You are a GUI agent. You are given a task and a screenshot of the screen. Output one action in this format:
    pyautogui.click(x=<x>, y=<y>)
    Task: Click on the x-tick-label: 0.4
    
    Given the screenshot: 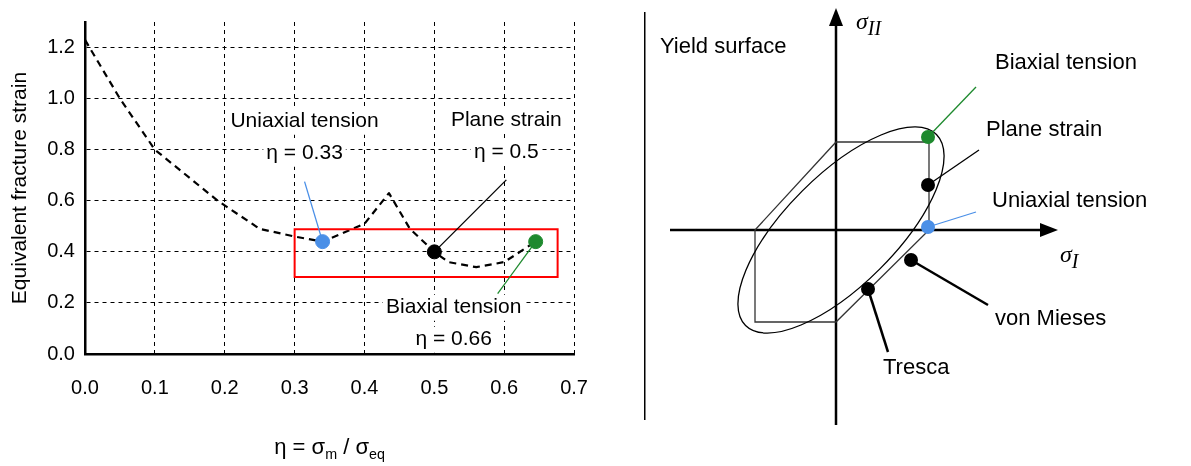 What is the action you would take?
    pyautogui.click(x=364, y=386)
    